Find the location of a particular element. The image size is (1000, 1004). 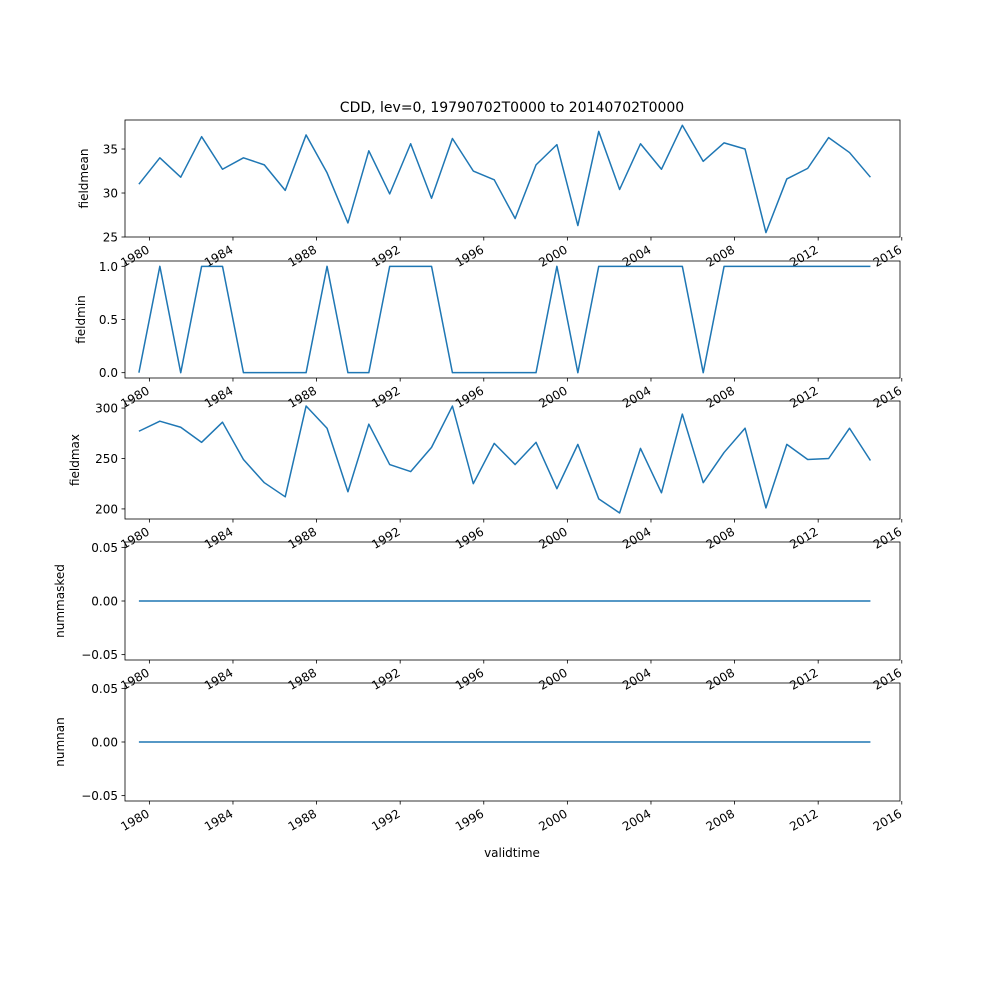

y-tick-label: 200 is located at coordinates (106, 509).